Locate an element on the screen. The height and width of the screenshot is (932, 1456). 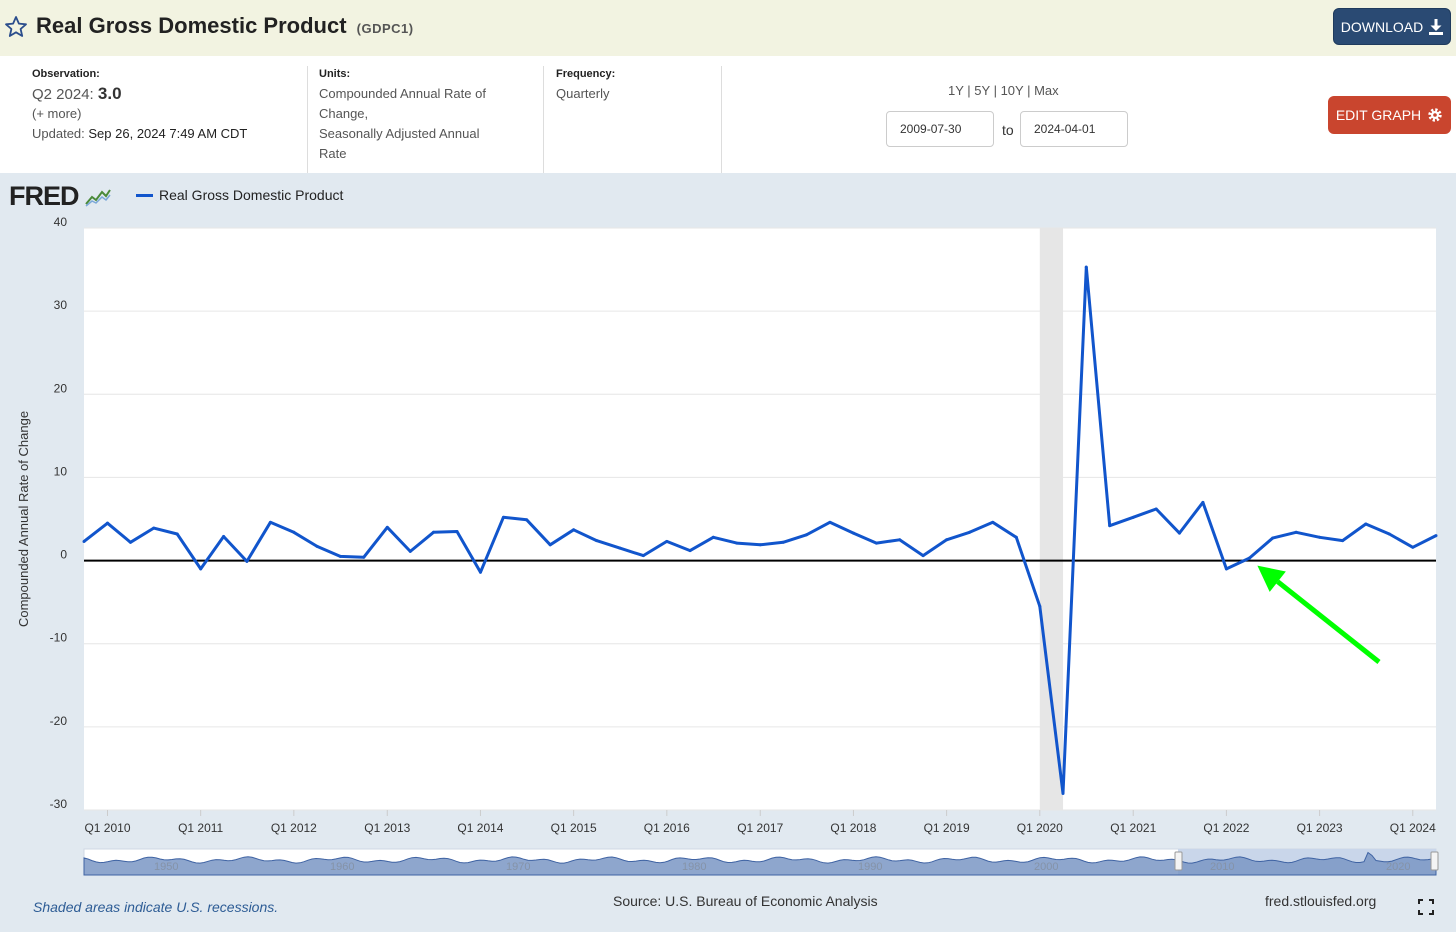
x-tick-label: Q1 2012 is located at coordinates (294, 828).